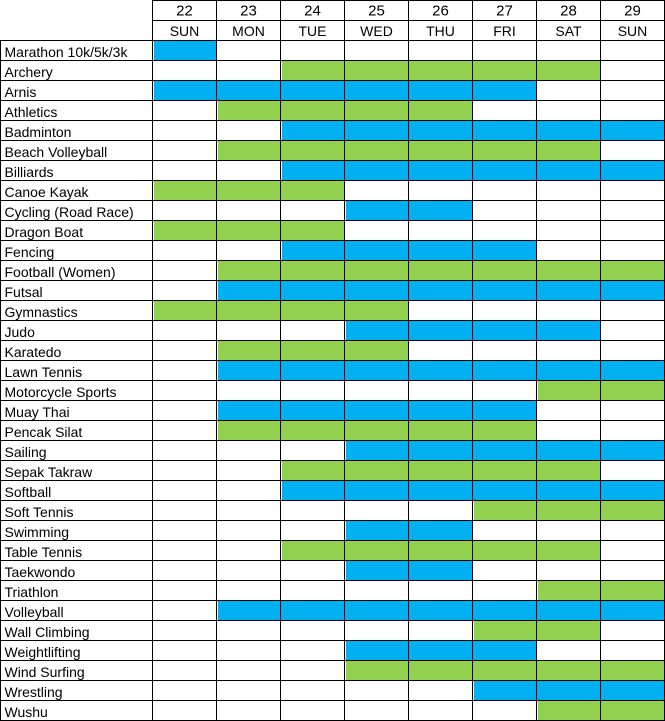 The image size is (665, 721). Describe the element at coordinates (29, 72) in the screenshot. I see `svg-text: Archery` at that location.